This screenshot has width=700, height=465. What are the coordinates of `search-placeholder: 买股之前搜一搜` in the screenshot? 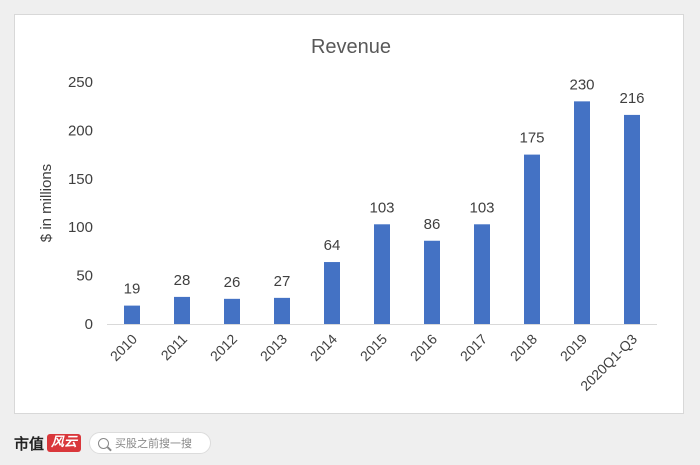 It's located at (154, 443).